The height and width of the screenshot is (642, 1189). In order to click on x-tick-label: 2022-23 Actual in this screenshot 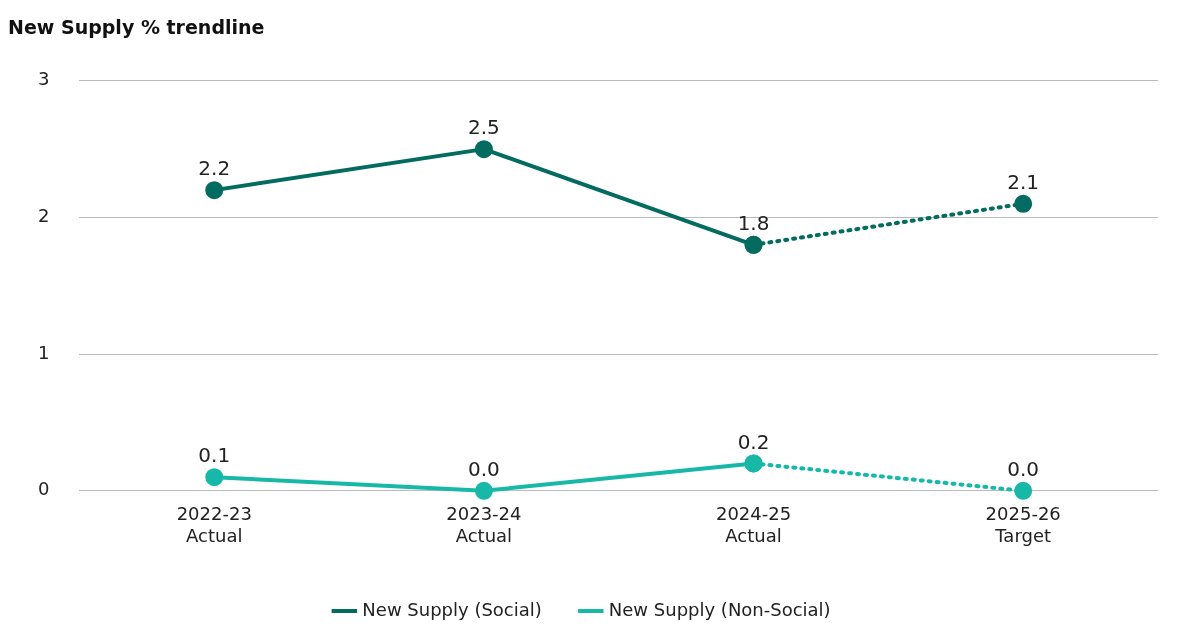, I will do `click(214, 524)`.